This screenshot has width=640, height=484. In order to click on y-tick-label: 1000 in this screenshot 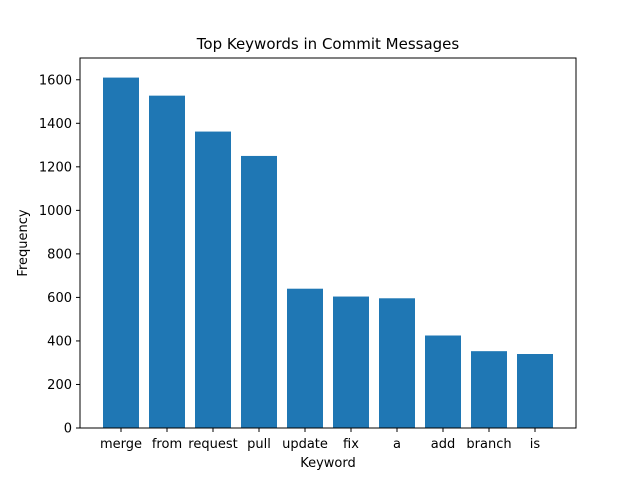, I will do `click(55, 211)`.